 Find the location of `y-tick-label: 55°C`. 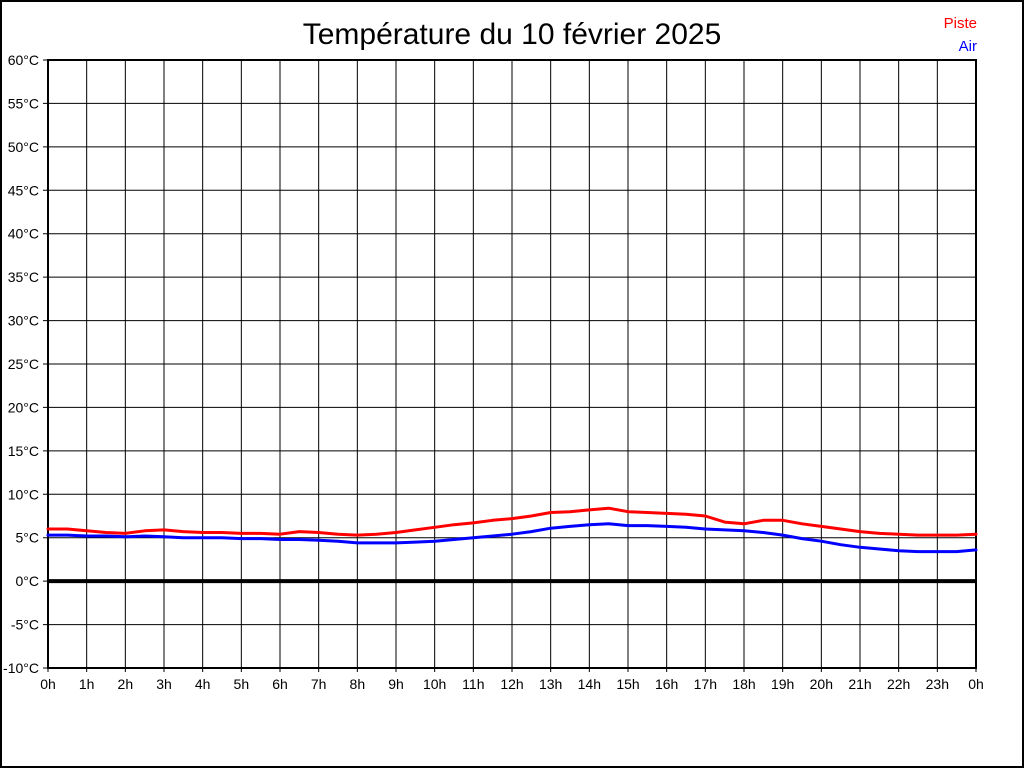

y-tick-label: 55°C is located at coordinates (23, 103).